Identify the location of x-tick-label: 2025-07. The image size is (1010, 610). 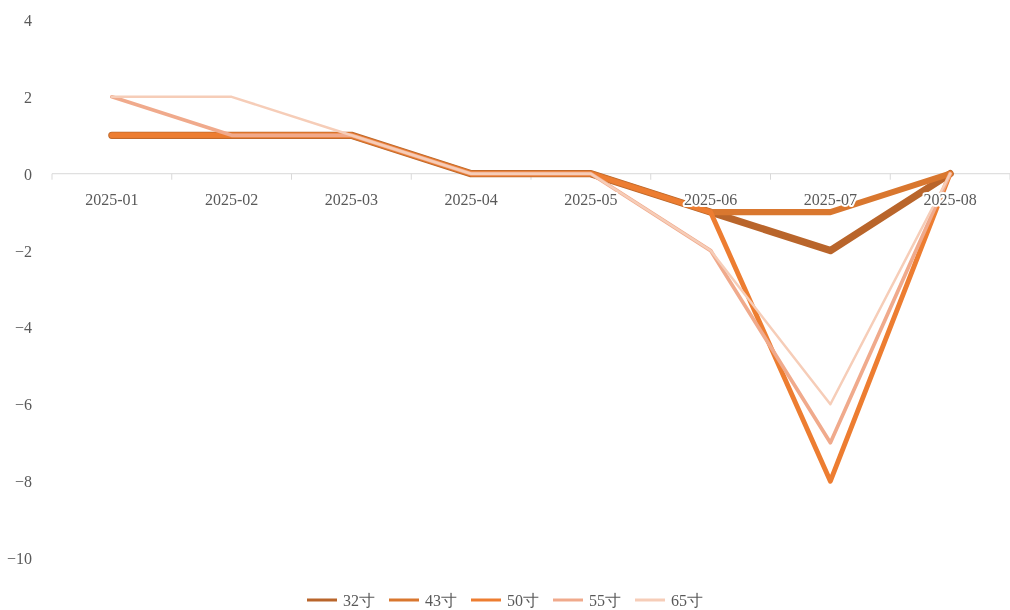
(830, 199).